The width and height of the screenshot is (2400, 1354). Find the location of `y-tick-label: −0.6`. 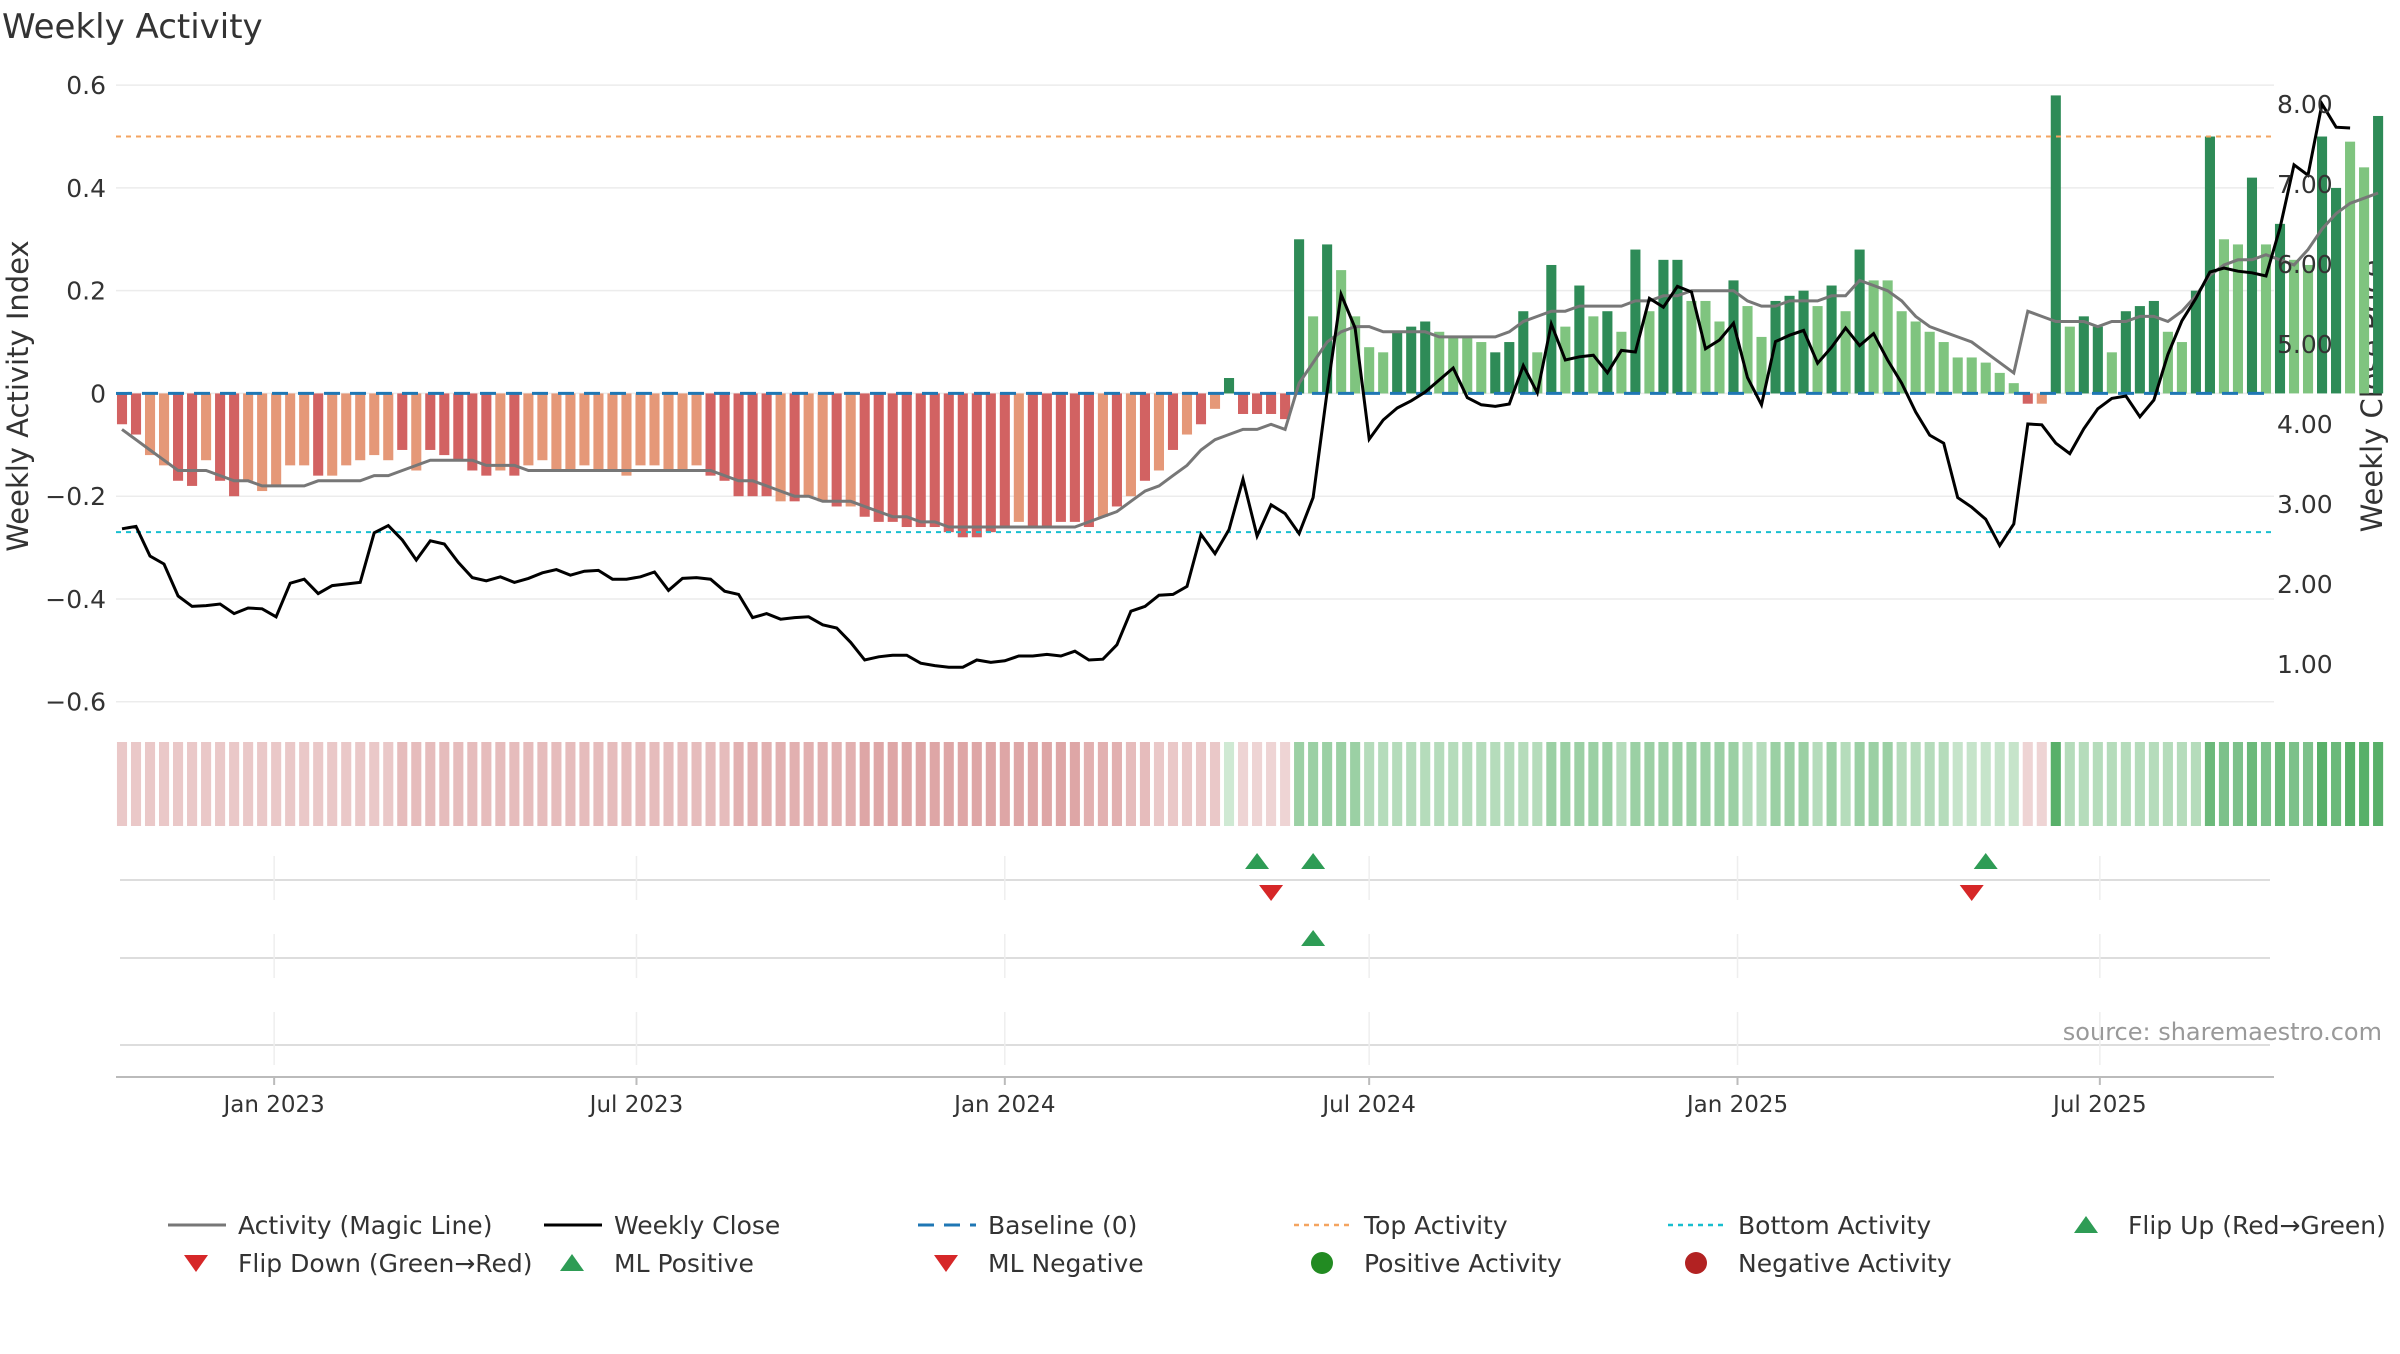

y-tick-label: −0.6 is located at coordinates (75, 702).